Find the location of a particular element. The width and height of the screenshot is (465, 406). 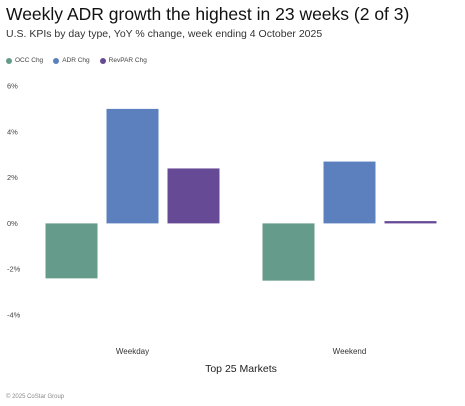

y-tick-label: 6% is located at coordinates (12, 86).